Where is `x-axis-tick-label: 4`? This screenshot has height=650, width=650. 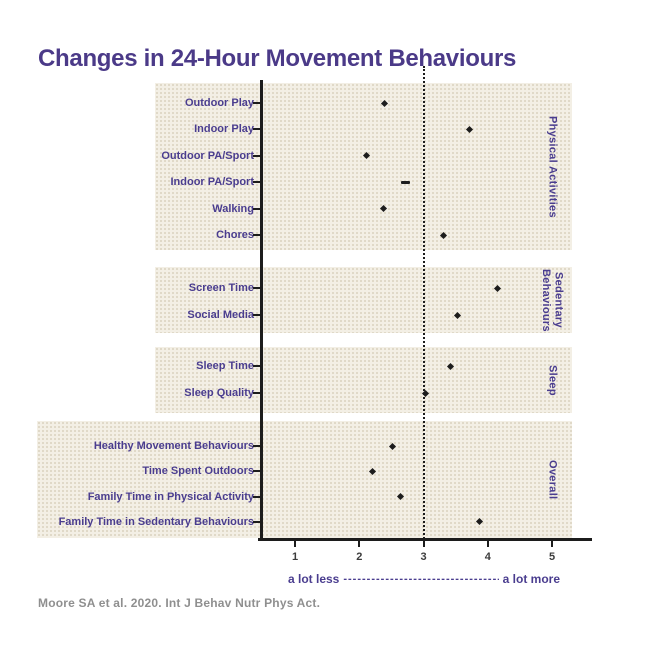 x-axis-tick-label: 4 is located at coordinates (487, 557).